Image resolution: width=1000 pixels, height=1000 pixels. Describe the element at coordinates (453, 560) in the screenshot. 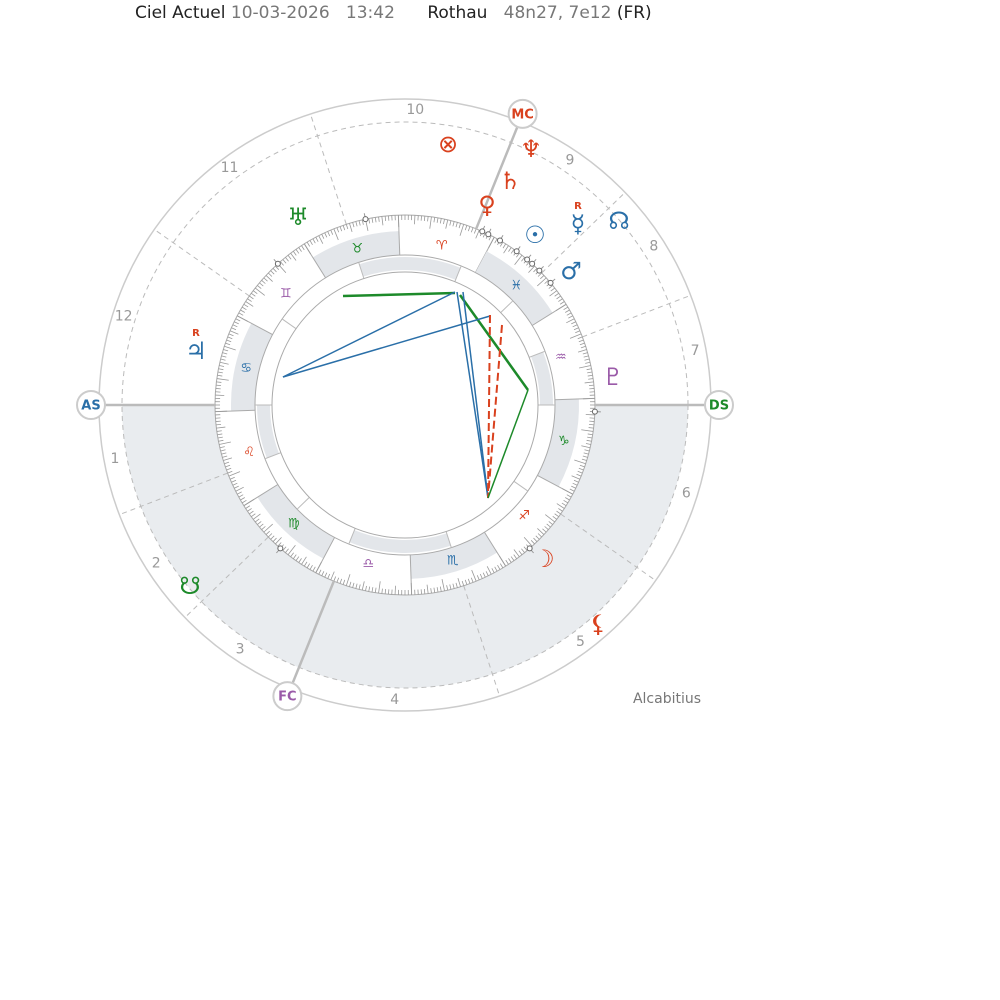

I see `sign-glyph: ♏` at that location.